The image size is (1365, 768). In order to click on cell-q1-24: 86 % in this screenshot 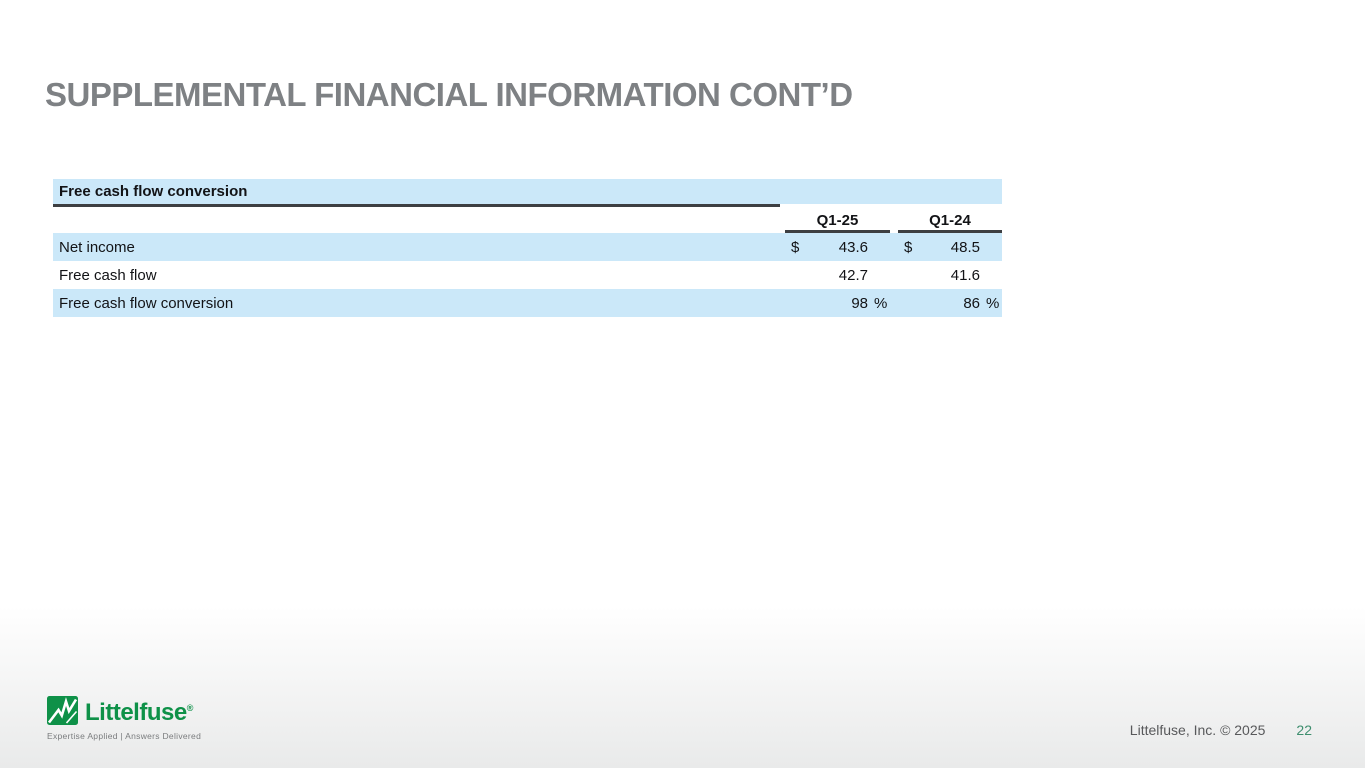, I will do `click(950, 303)`.